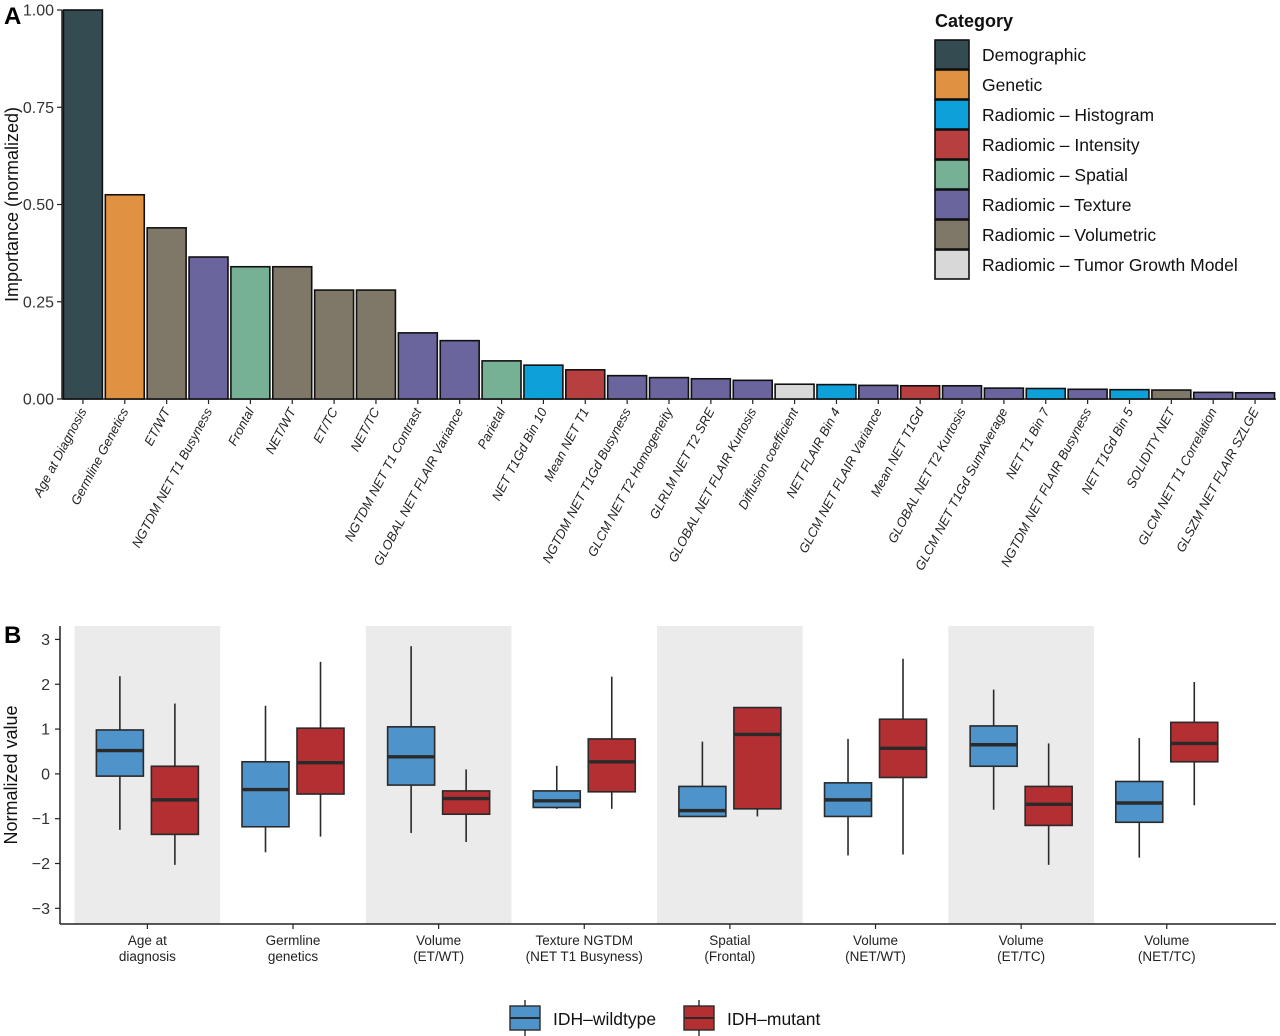  I want to click on panel-b-y-tick-label: 1, so click(45, 730).